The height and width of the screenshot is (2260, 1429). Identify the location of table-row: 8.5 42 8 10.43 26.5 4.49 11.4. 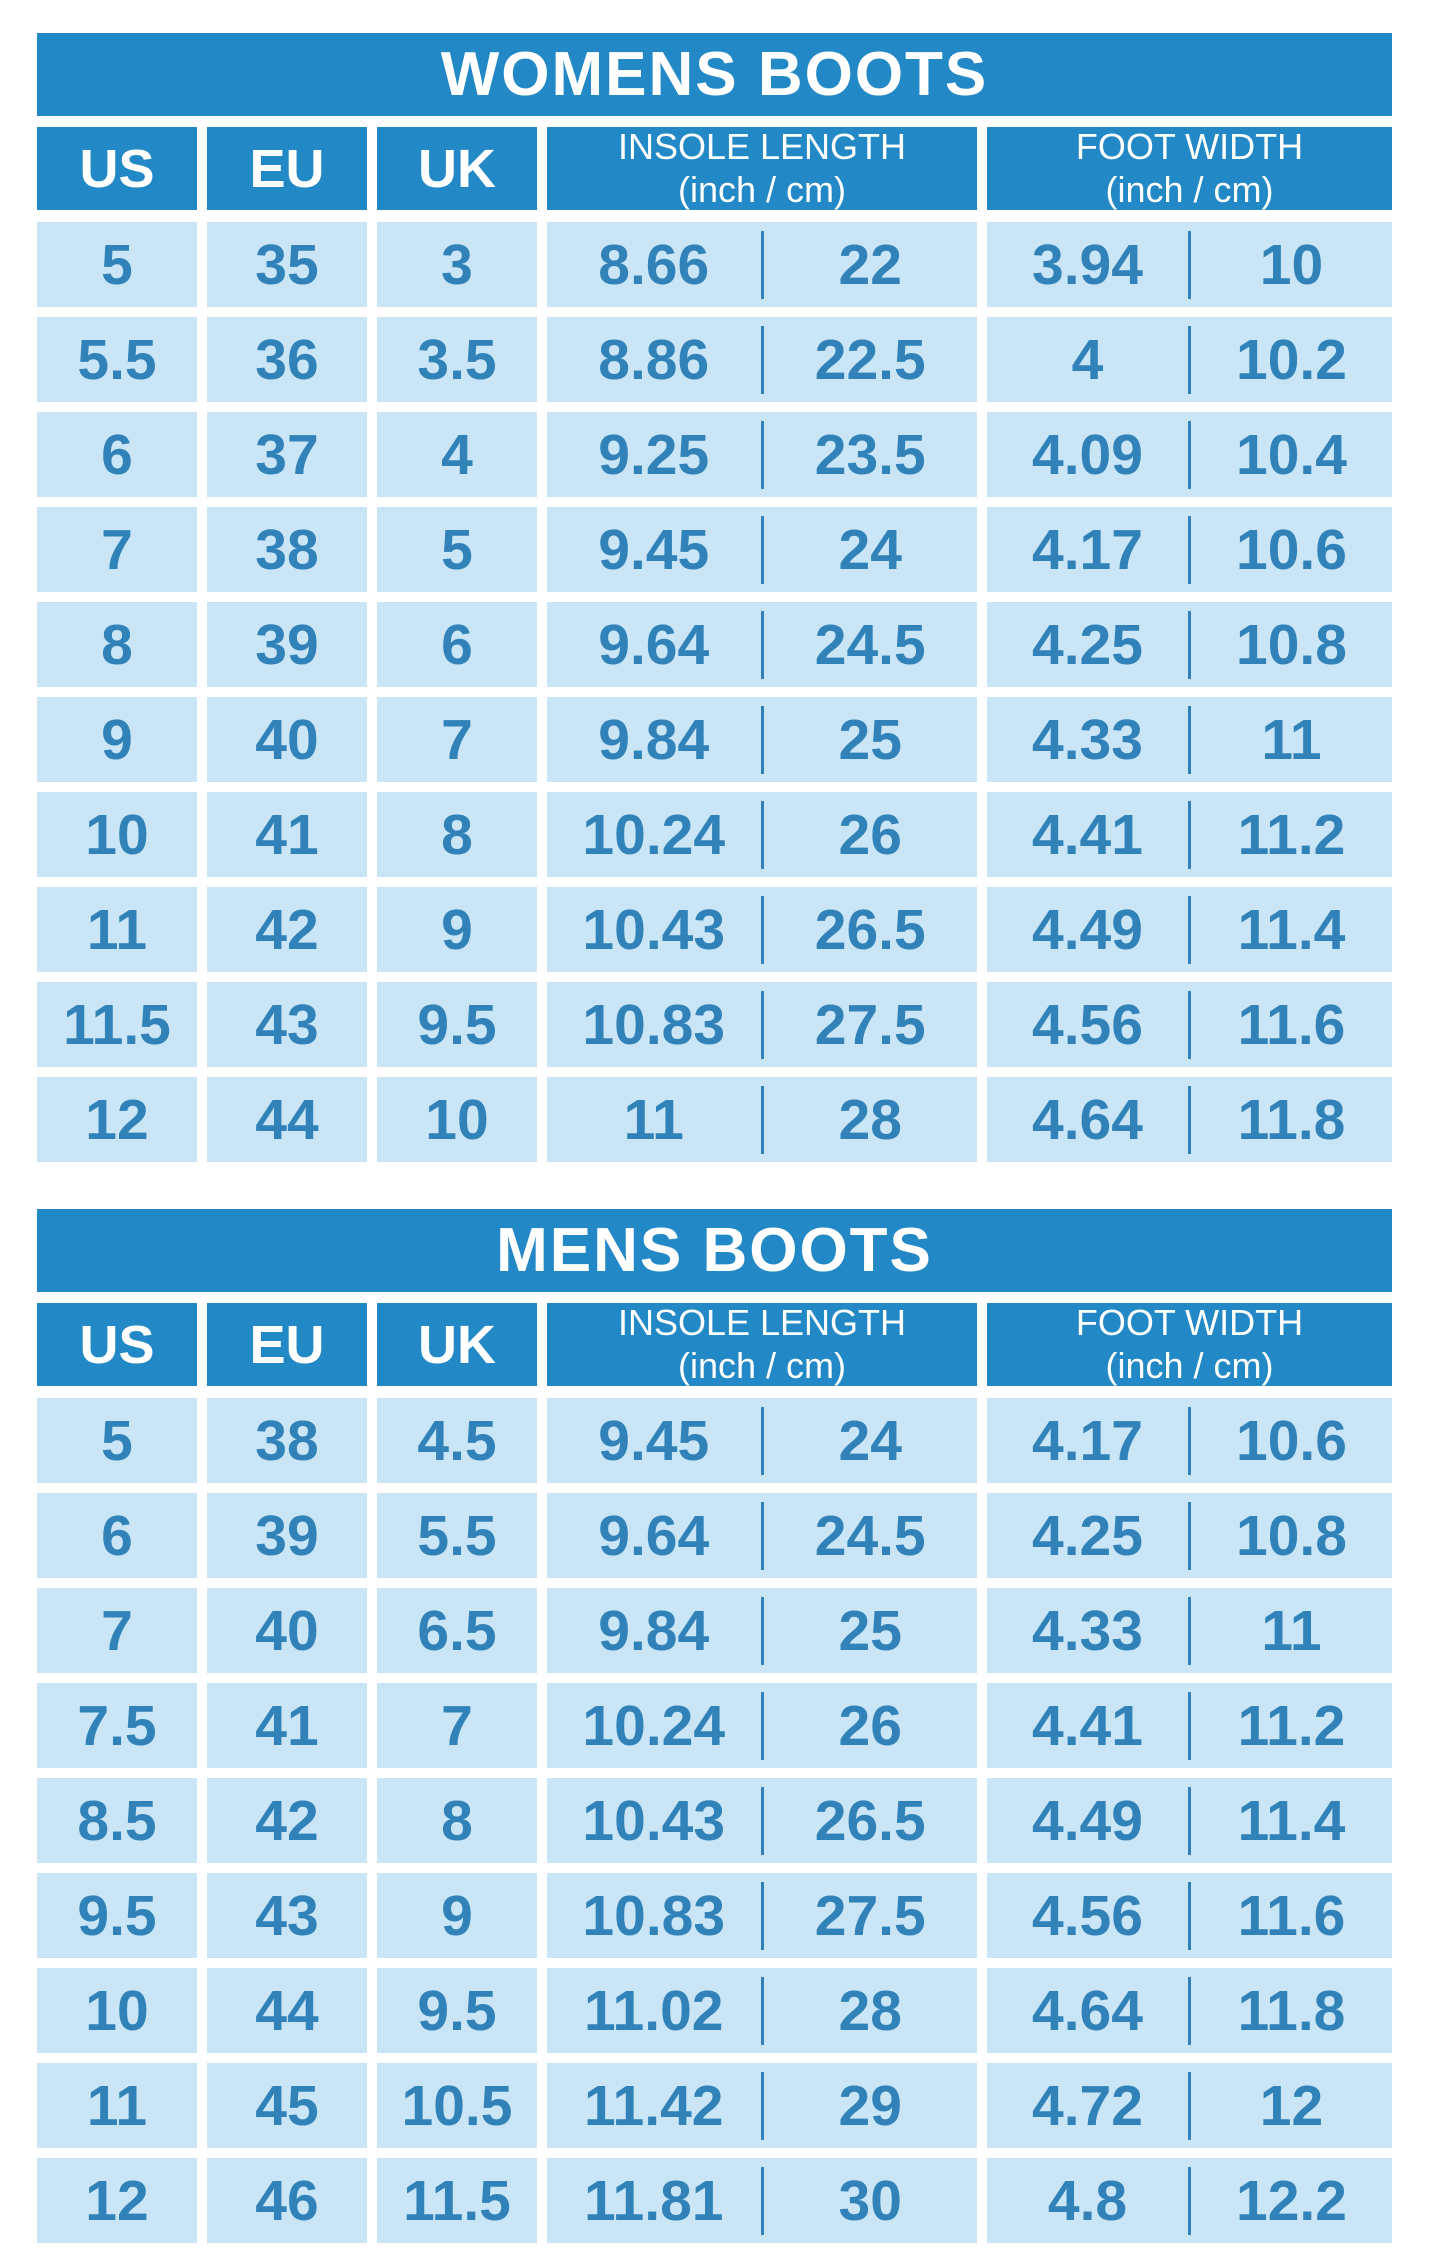
(714, 1820).